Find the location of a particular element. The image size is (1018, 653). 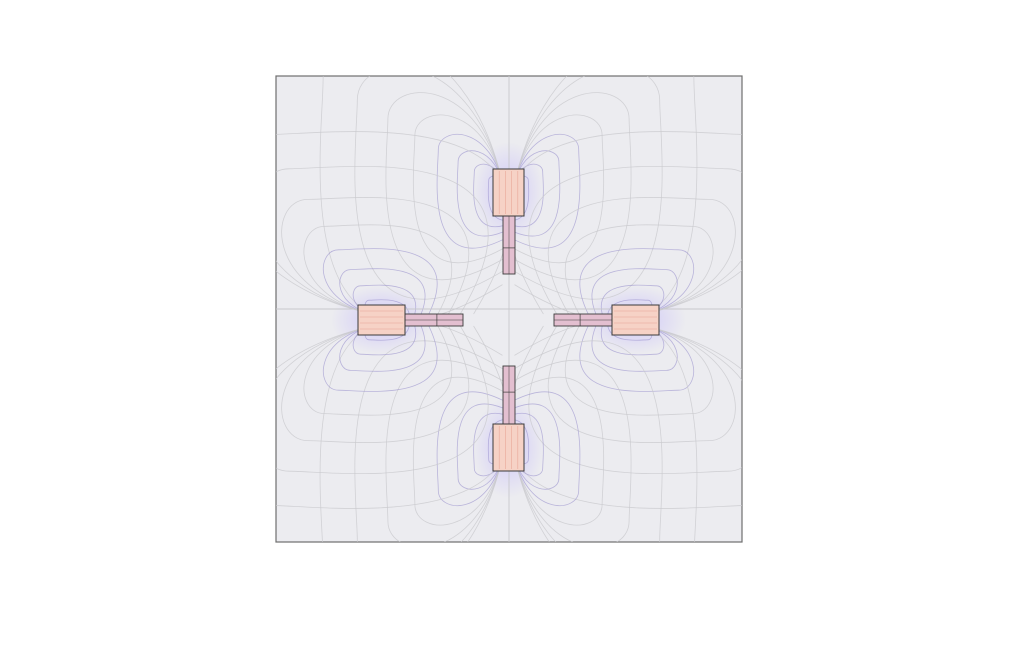

magnet-head-right is located at coordinates (635, 320).